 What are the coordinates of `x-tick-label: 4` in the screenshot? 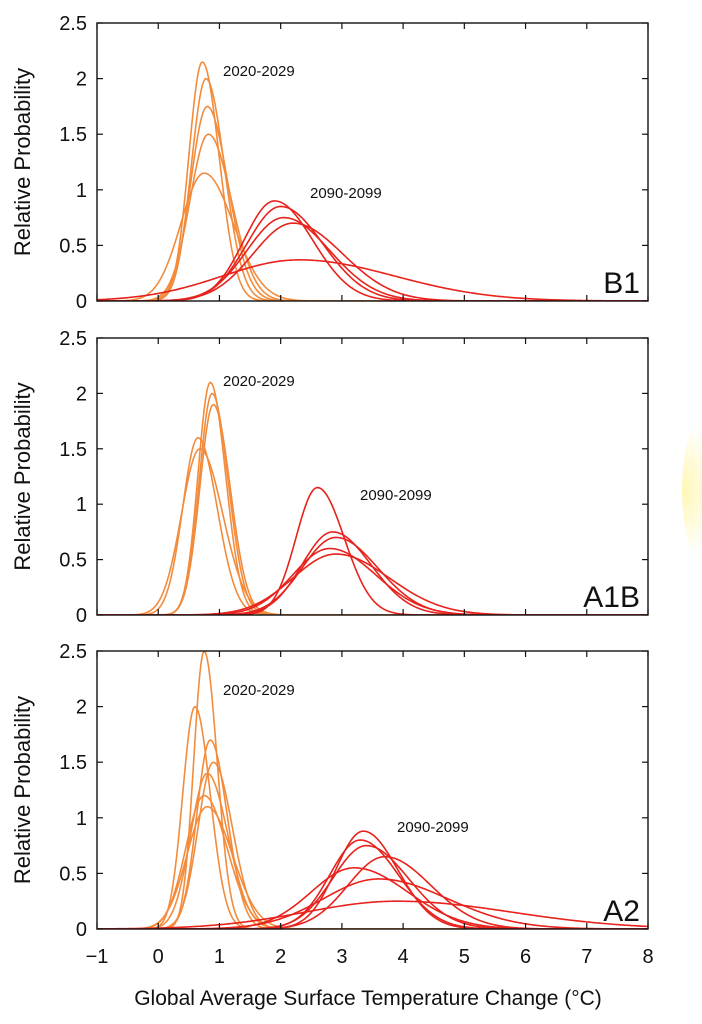 It's located at (403, 957).